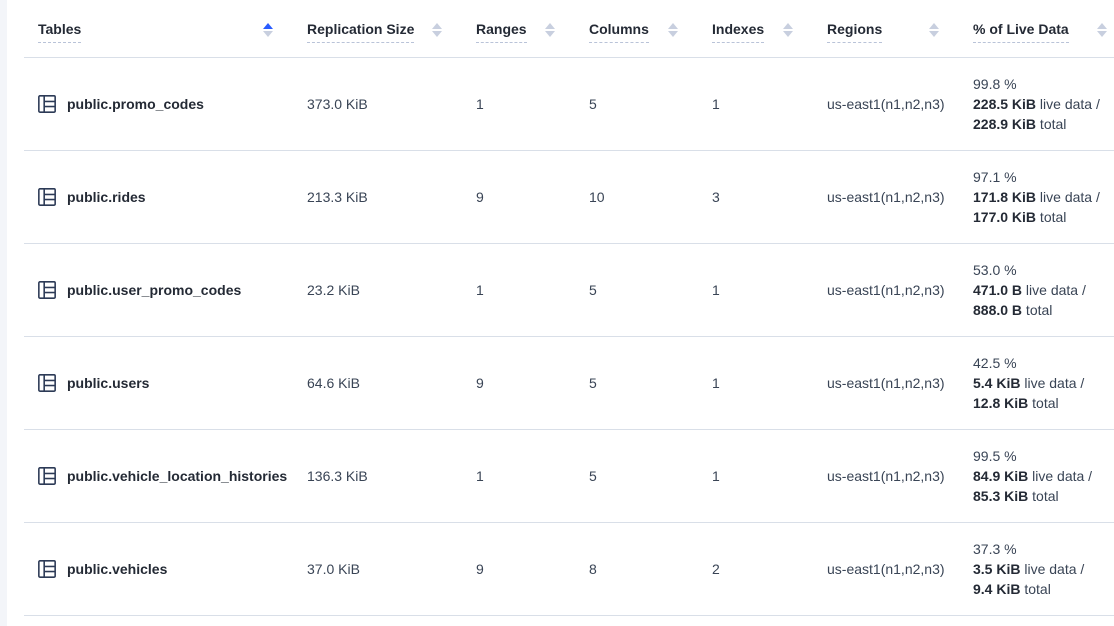 Image resolution: width=1114 pixels, height=626 pixels. Describe the element at coordinates (1021, 32) in the screenshot. I see `column-header-label: % of Live Data` at that location.